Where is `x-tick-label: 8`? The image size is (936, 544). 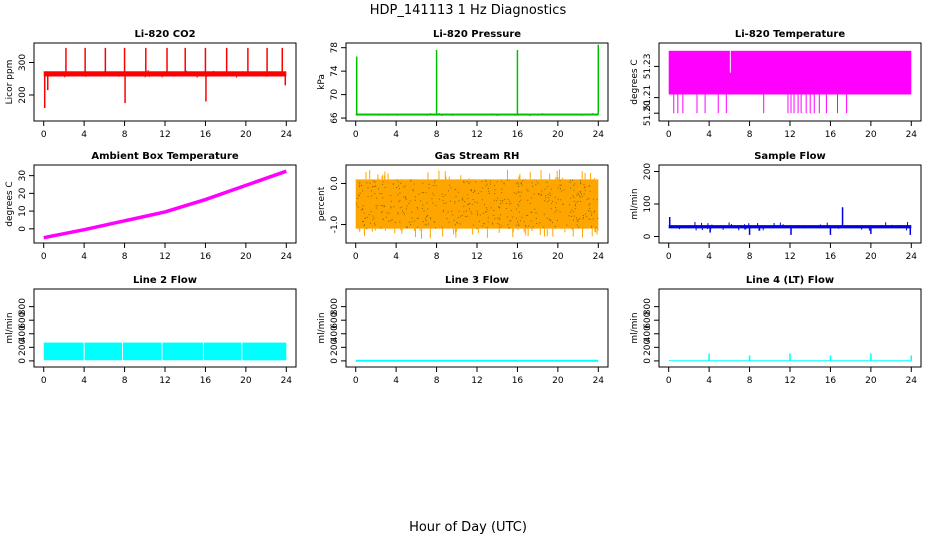 x-tick-label: 8 is located at coordinates (437, 135).